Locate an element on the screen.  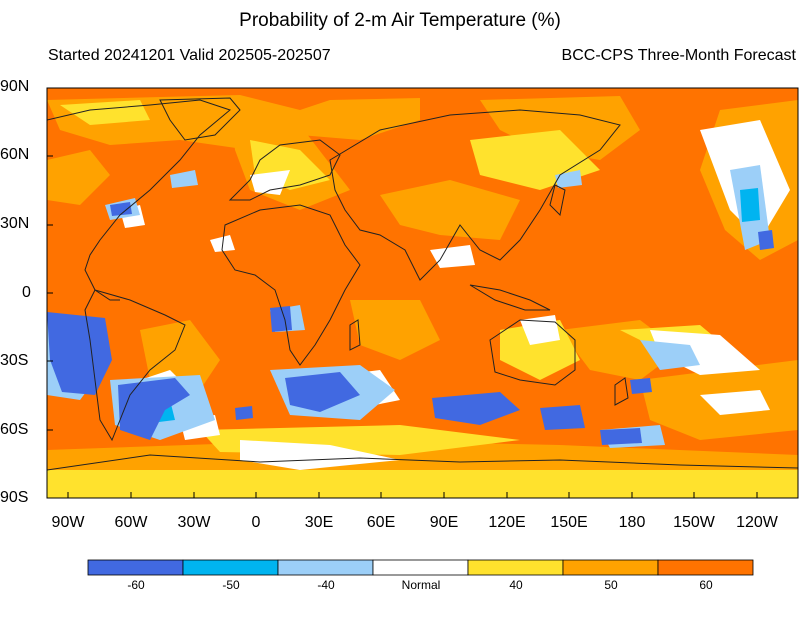
legend-label-50: 50 is located at coordinates (611, 585).